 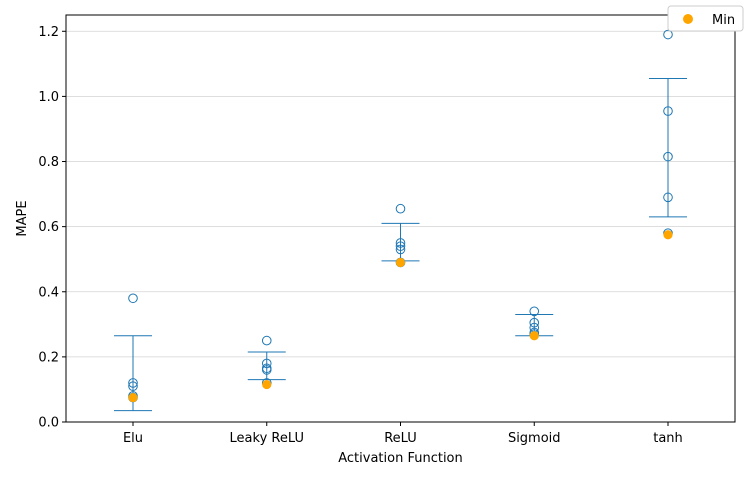 What do you see at coordinates (400, 438) in the screenshot?
I see `x-tick-label: ReLU` at bounding box center [400, 438].